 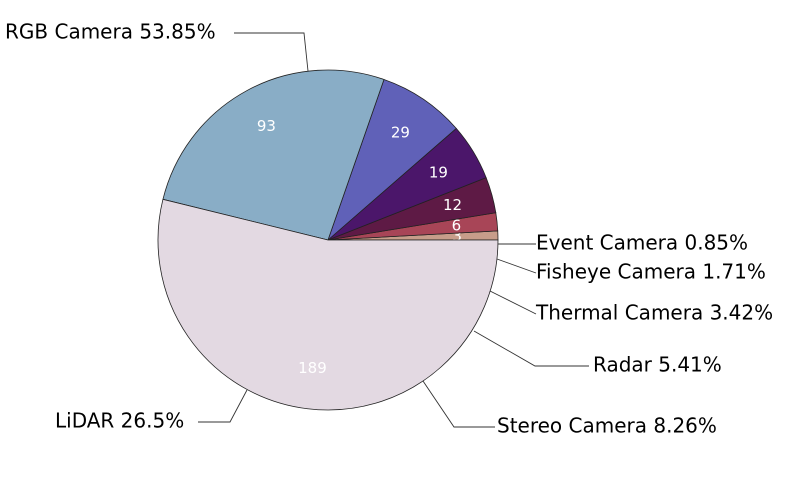 What do you see at coordinates (438, 172) in the screenshot?
I see `slice-value-label-radar: 19` at bounding box center [438, 172].